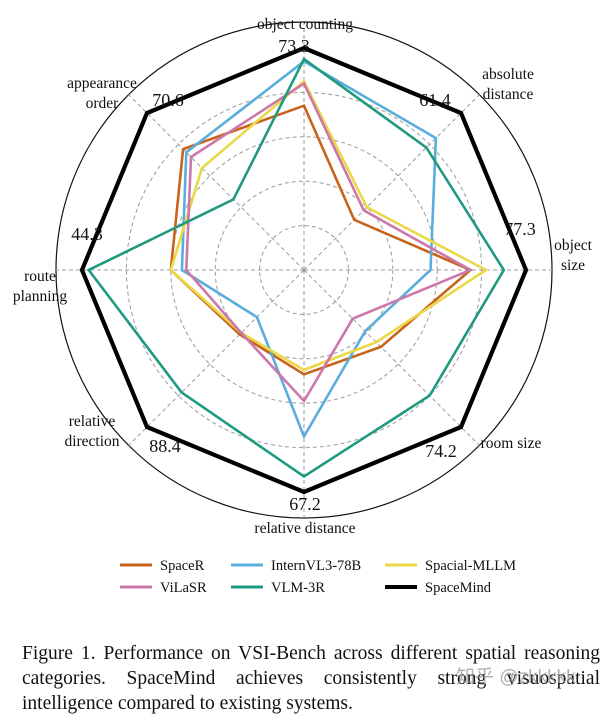 The height and width of the screenshot is (726, 613). I want to click on axis-label-8: appearance order, so click(102, 93).